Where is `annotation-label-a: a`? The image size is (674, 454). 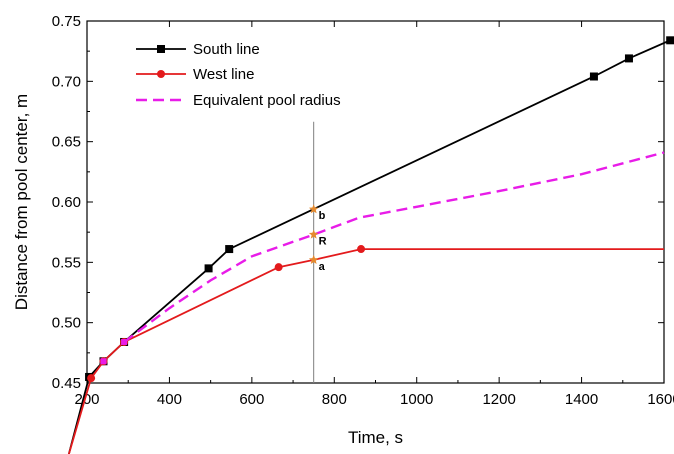
annotation-label-a: a is located at coordinates (322, 267).